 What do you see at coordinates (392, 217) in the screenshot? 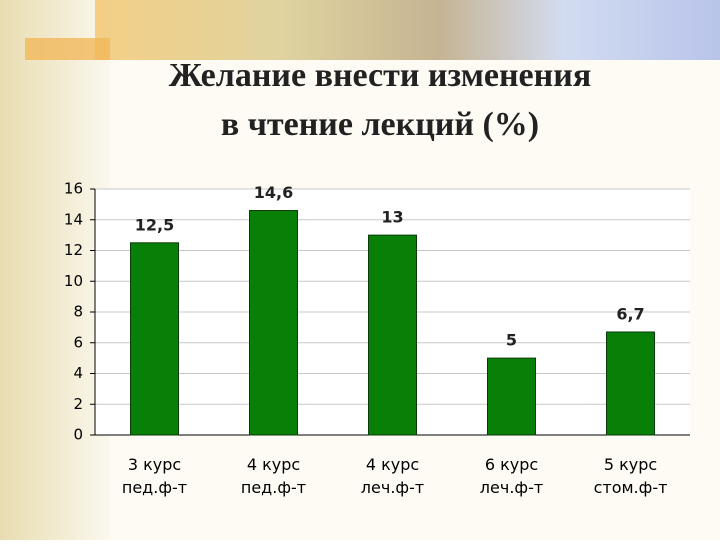
I see `value-label: 13` at bounding box center [392, 217].